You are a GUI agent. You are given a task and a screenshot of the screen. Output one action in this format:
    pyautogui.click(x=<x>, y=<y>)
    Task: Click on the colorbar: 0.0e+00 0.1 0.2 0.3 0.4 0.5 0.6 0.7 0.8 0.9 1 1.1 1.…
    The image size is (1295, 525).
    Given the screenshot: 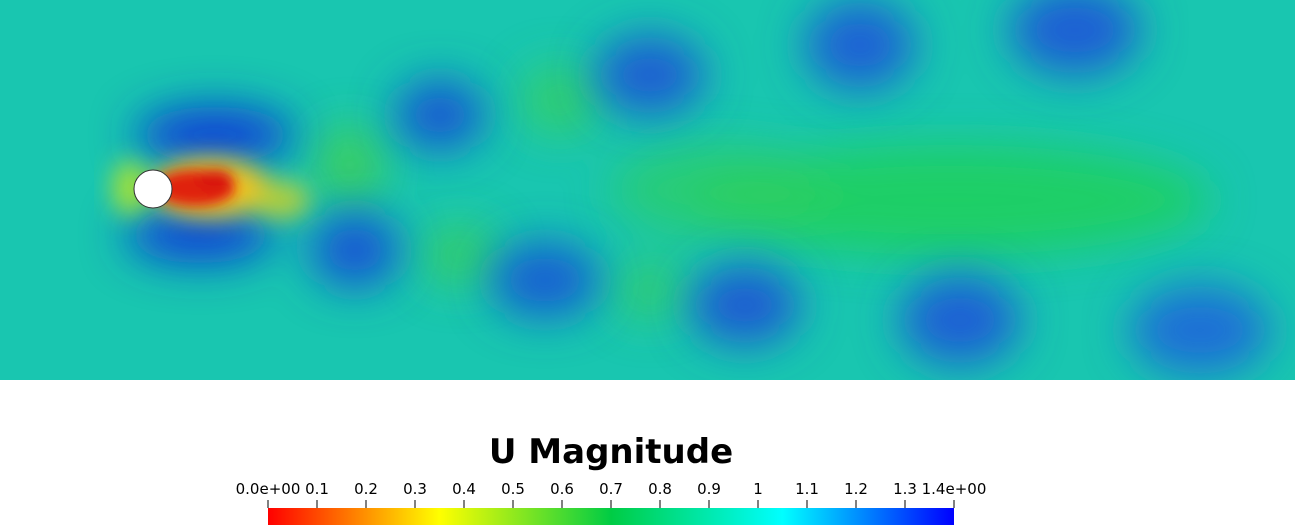 What is the action you would take?
    pyautogui.click(x=611, y=502)
    